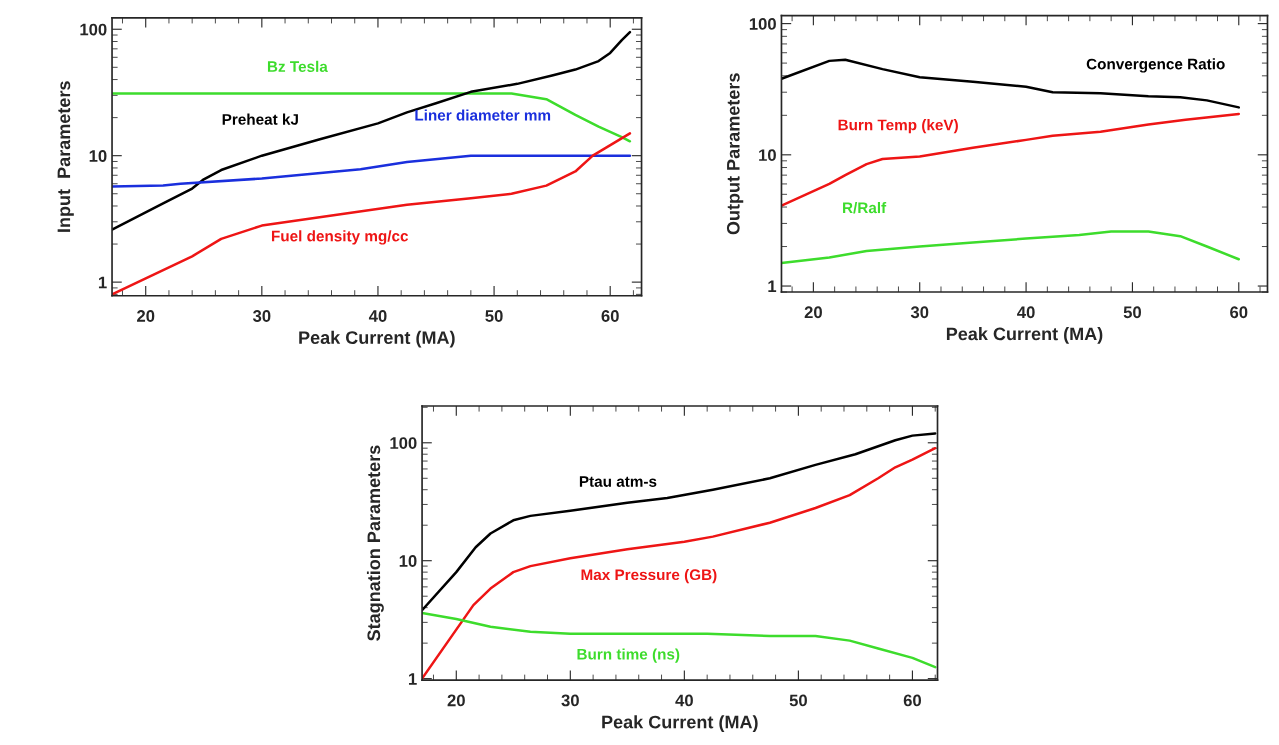 The image size is (1279, 745). I want to click on y-axis-title: Input Parameters, so click(65, 156).